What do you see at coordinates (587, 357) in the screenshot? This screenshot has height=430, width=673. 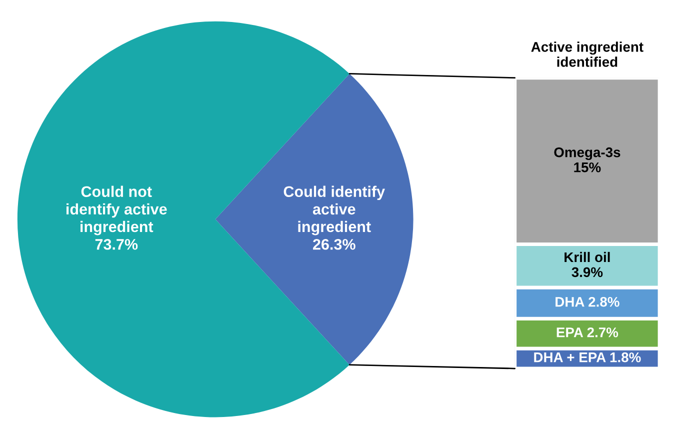 I see `text: DHA + EPA 1.8%` at bounding box center [587, 357].